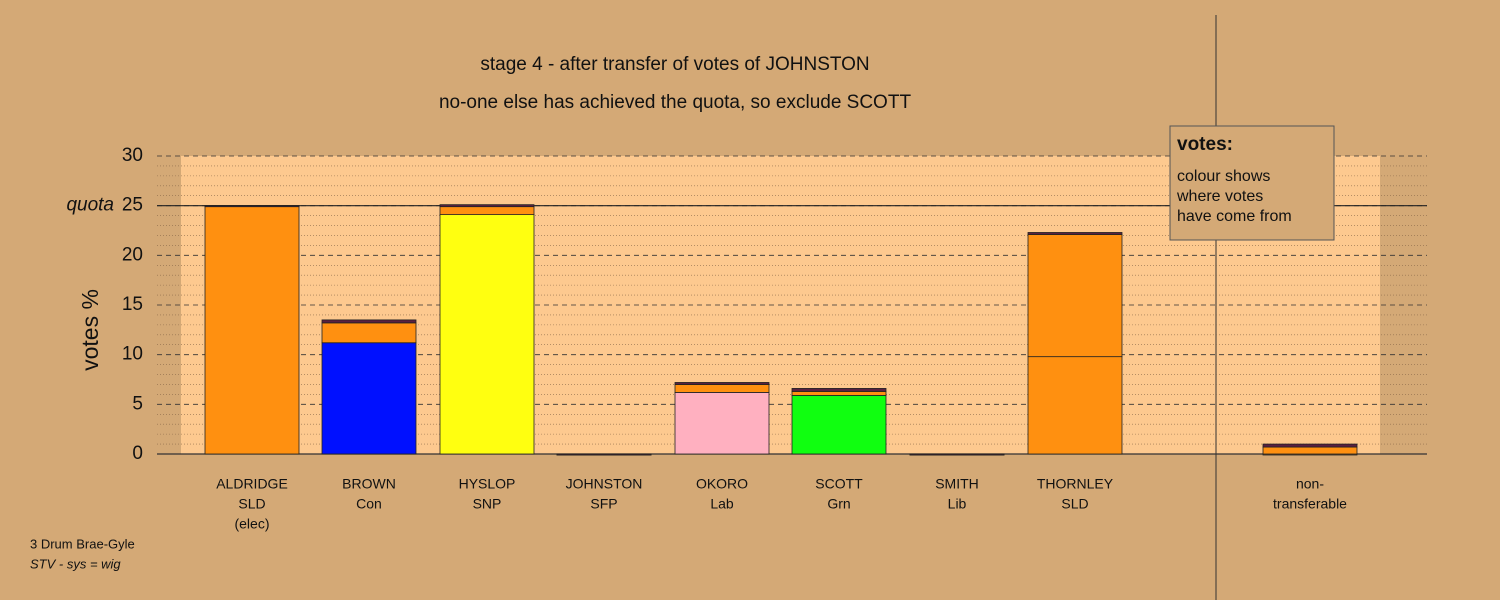 This screenshot has width=1500, height=600. Describe the element at coordinates (132, 304) in the screenshot. I see `y-tick-label: 15` at that location.